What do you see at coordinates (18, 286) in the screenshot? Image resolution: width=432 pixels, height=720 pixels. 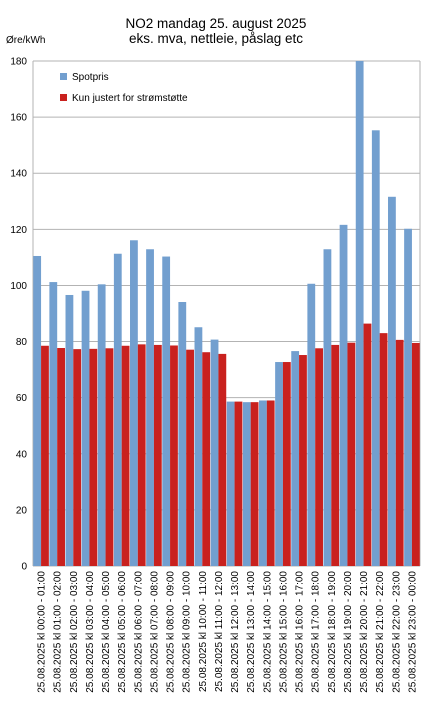 I see `y-tick-label: 100` at bounding box center [18, 286].